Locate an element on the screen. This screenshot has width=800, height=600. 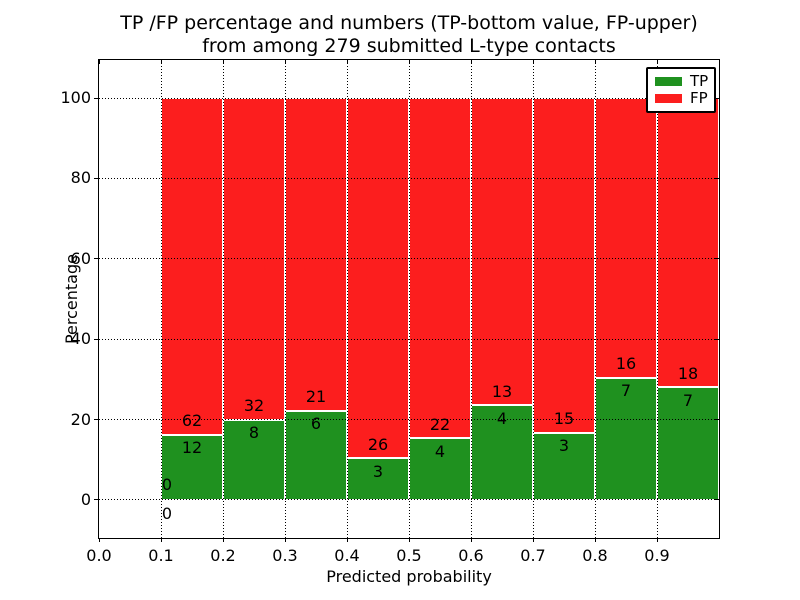
y-tick-label: 40 is located at coordinates (80, 339).